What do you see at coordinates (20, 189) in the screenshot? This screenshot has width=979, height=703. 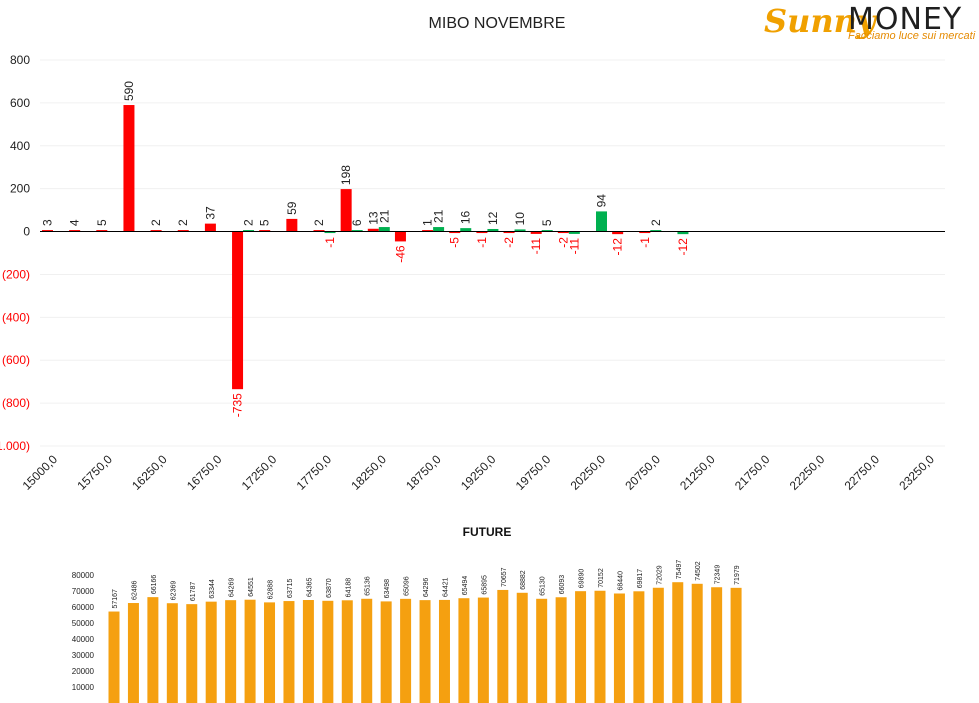 I see `y-tick-label: 200` at bounding box center [20, 189].